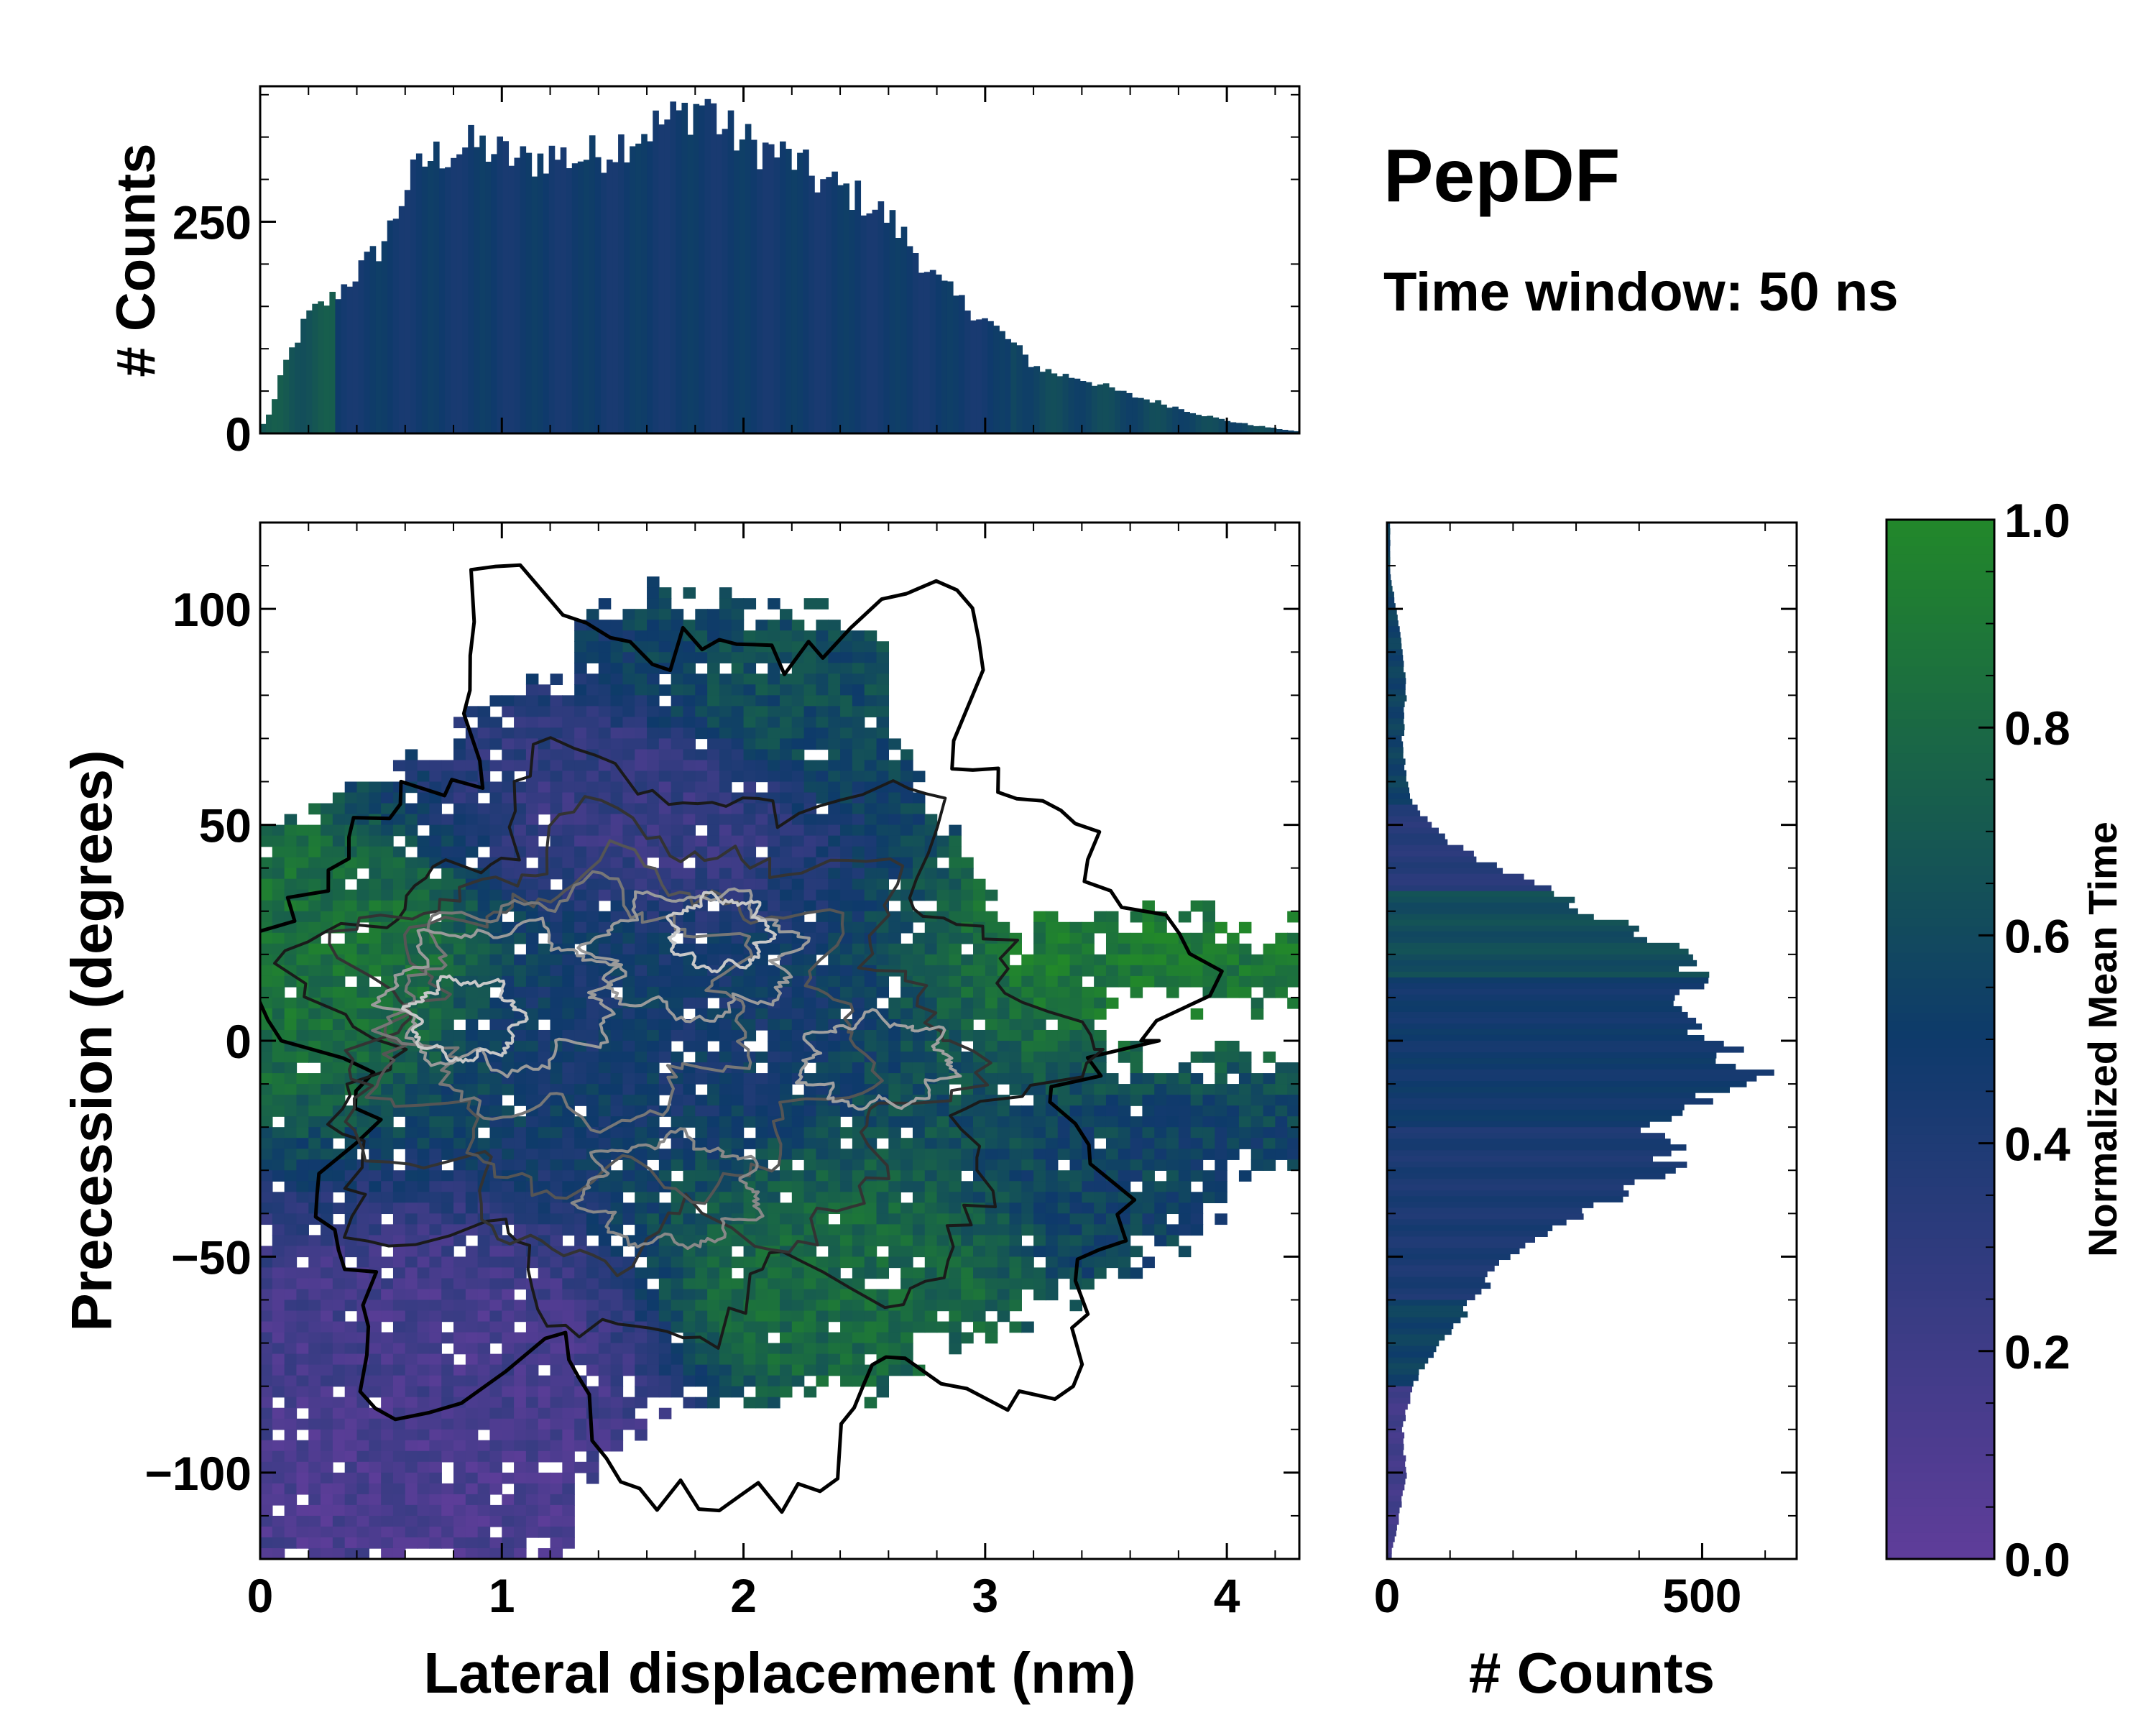 This screenshot has width=2156, height=1725. What do you see at coordinates (985, 1595) in the screenshot?
I see `main-xtick-label: 3` at bounding box center [985, 1595].